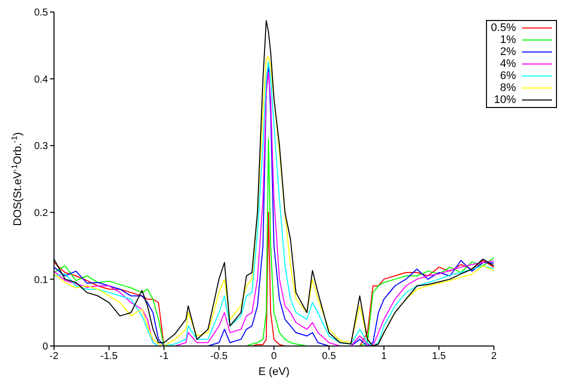 The height and width of the screenshot is (388, 581). I want to click on legend-label: 8%, so click(508, 88).